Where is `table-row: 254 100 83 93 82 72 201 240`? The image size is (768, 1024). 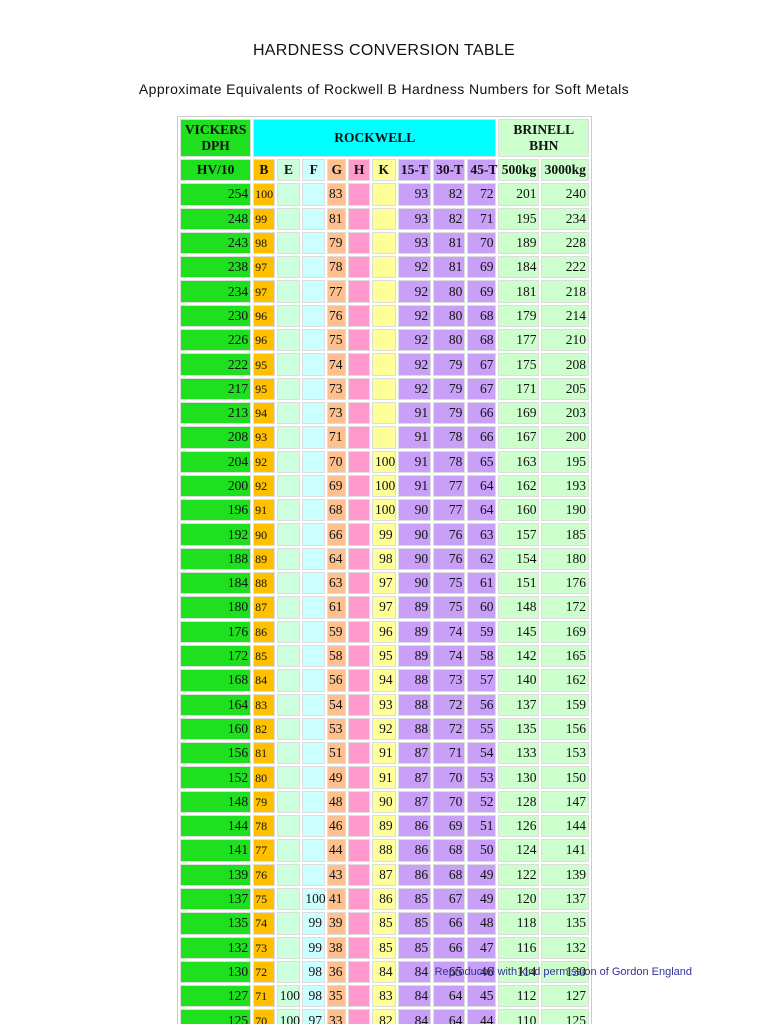 table-row: 254 100 83 93 82 72 201 240 is located at coordinates (384, 194).